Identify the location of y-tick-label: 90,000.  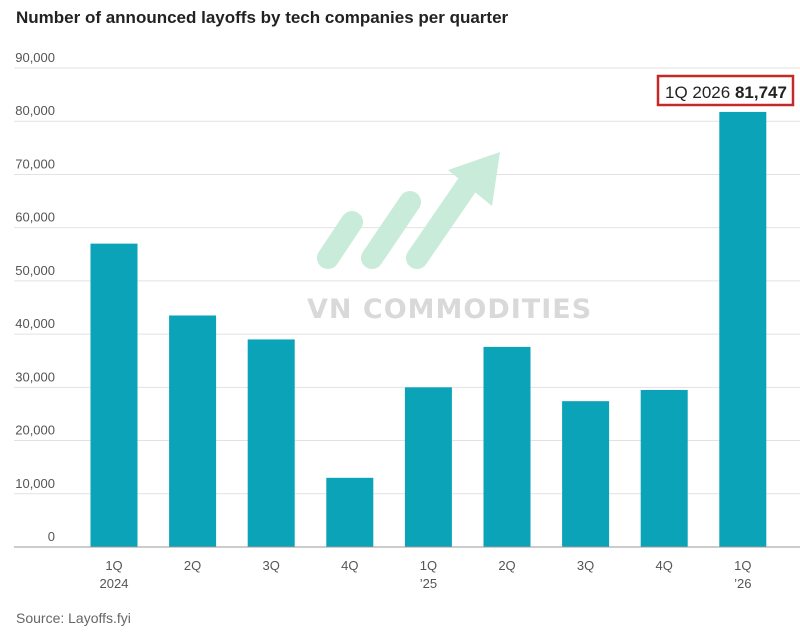
(35, 57).